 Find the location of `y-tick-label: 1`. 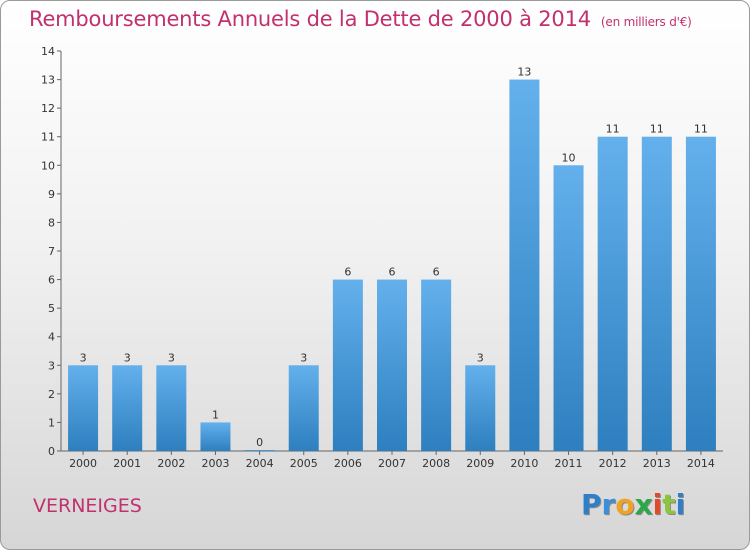

y-tick-label: 1 is located at coordinates (51, 422).